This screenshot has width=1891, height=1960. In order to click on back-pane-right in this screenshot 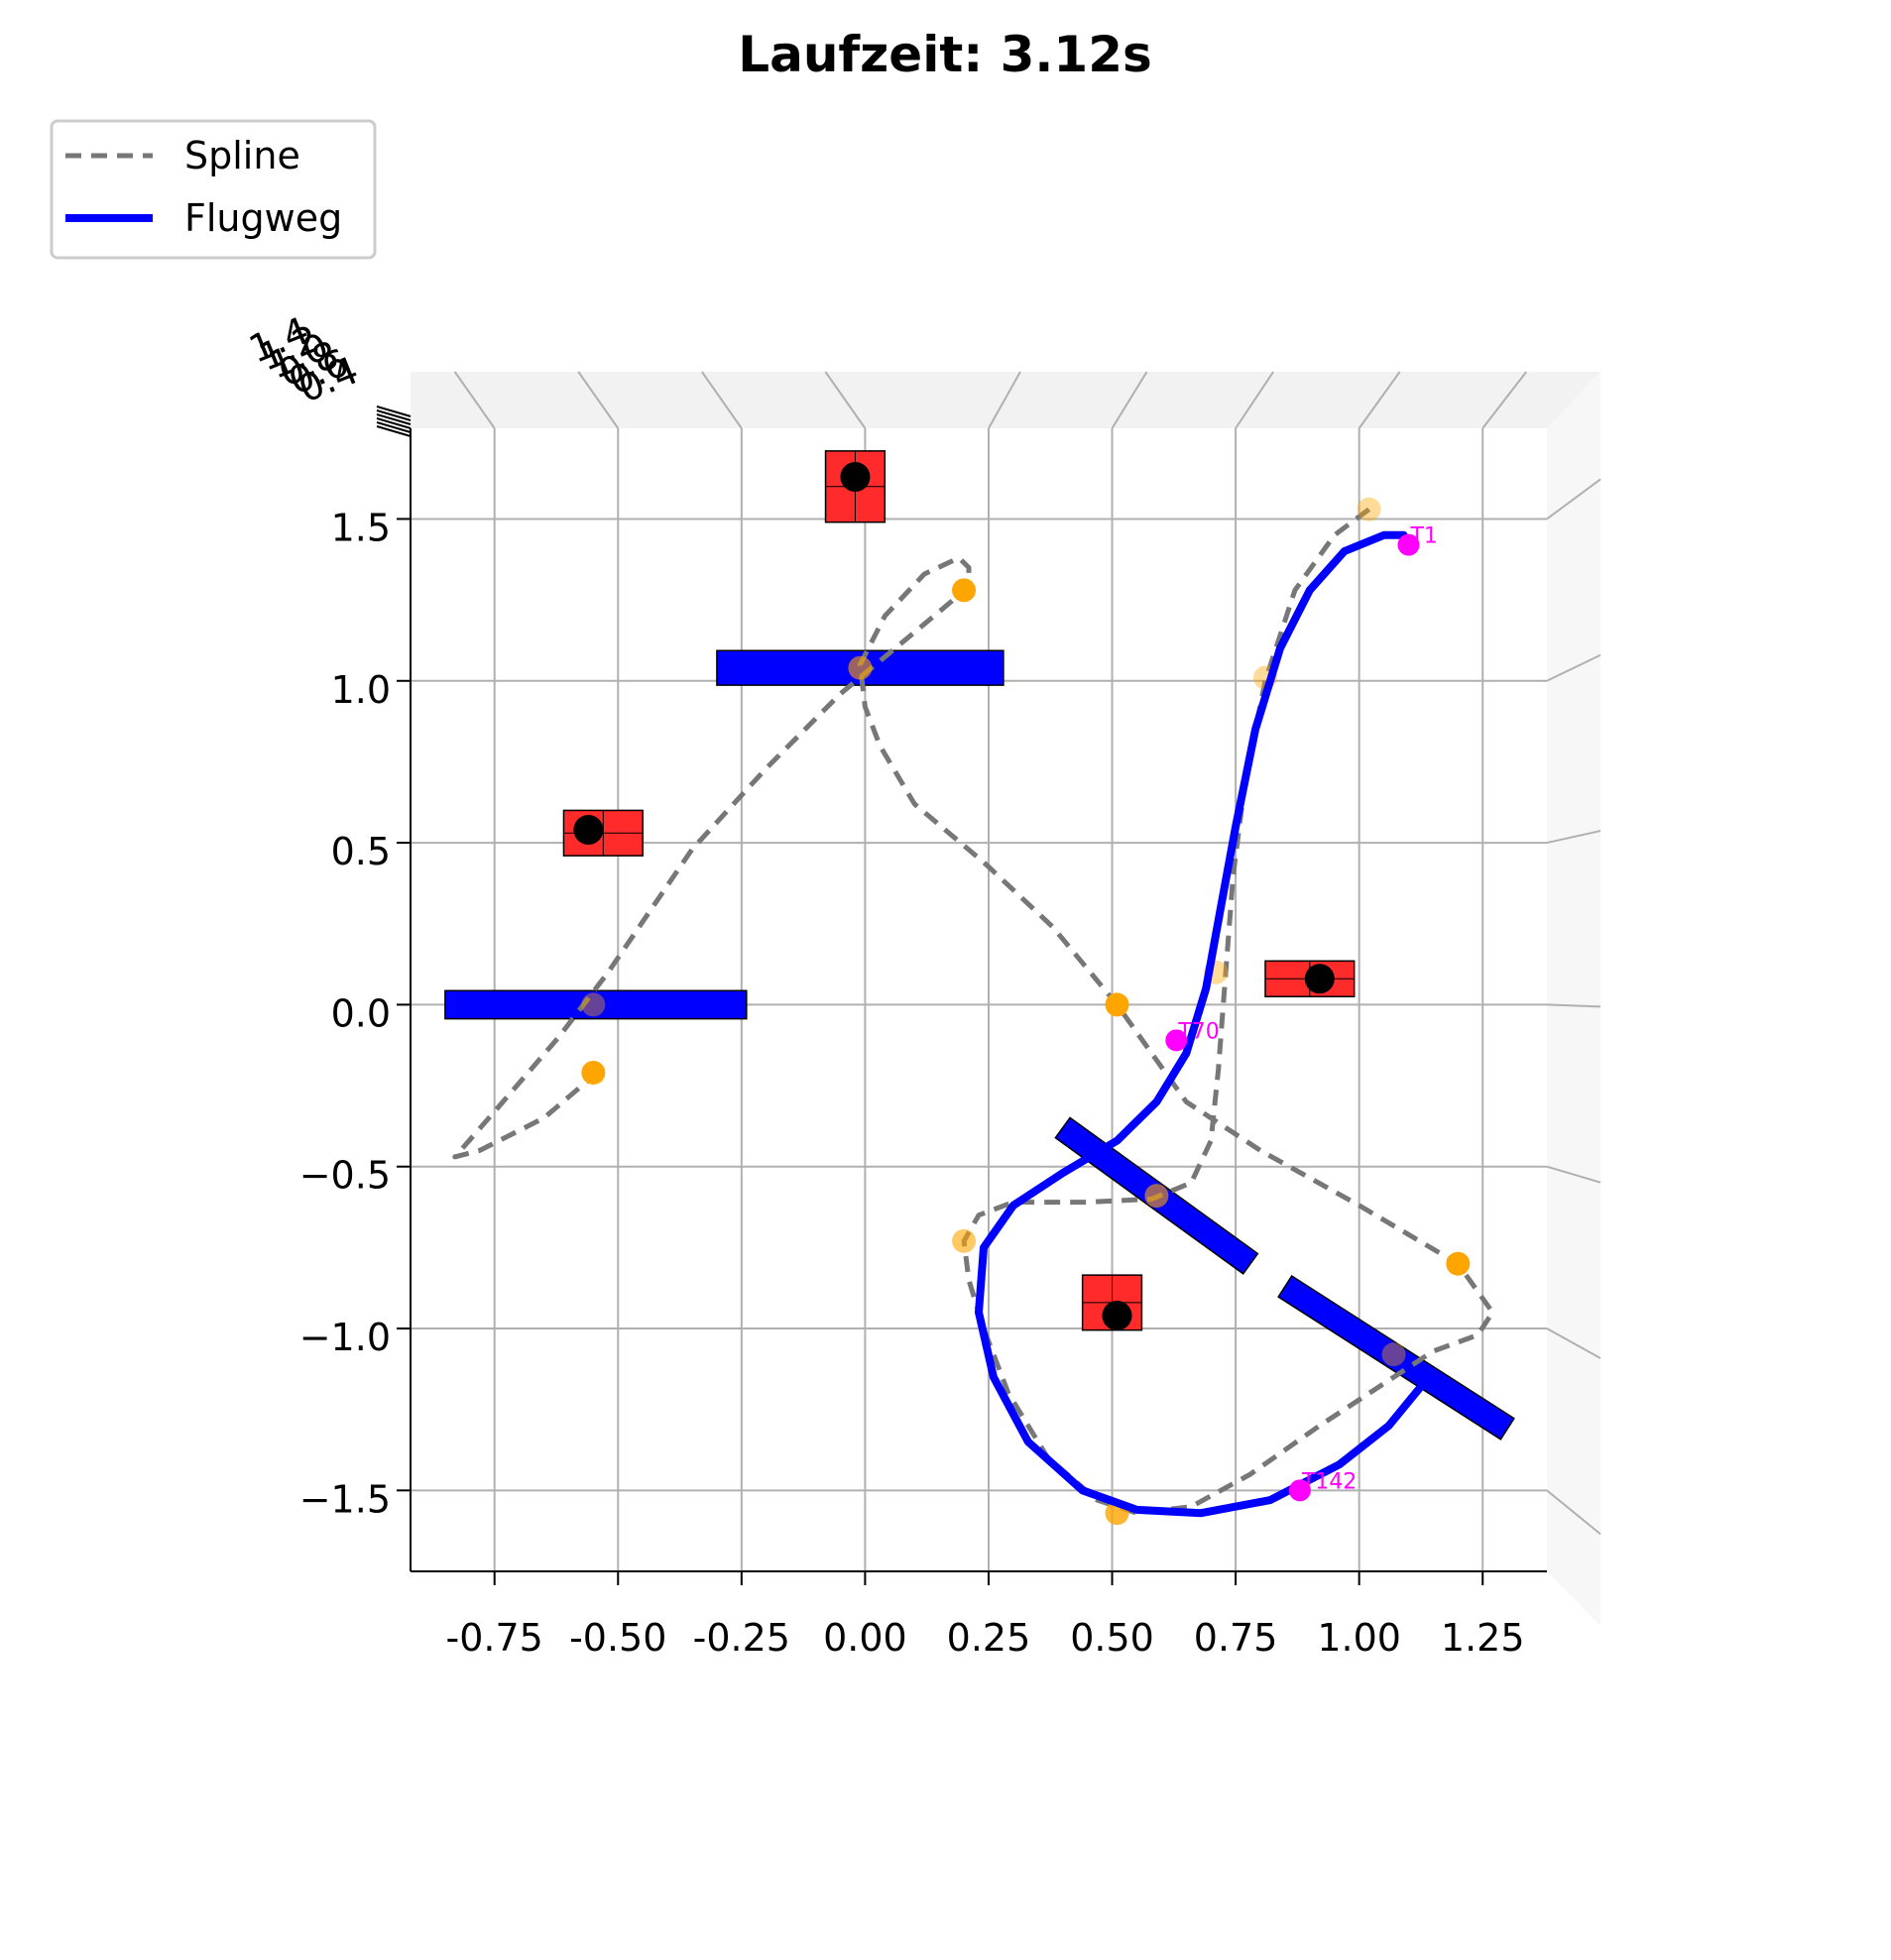, I will do `click(1573, 999)`.